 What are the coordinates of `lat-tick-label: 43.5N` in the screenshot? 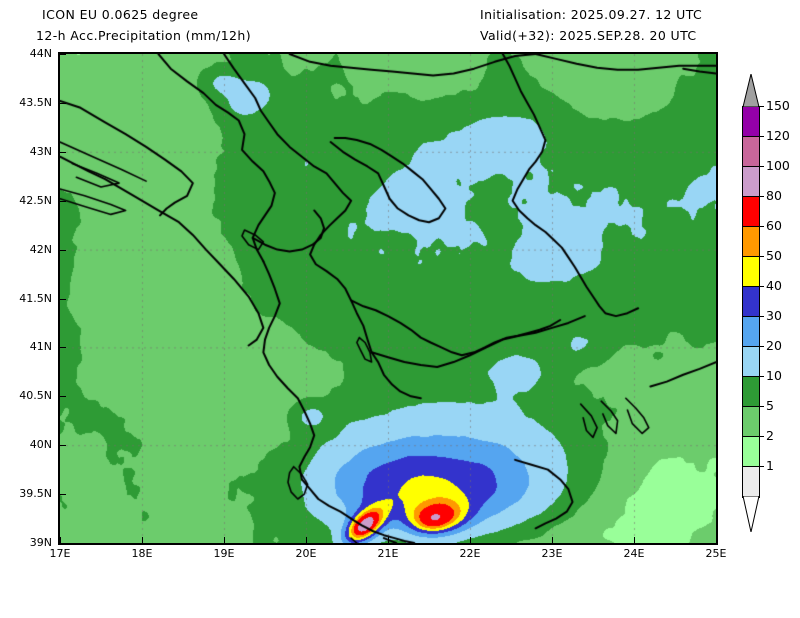 It's located at (35, 102).